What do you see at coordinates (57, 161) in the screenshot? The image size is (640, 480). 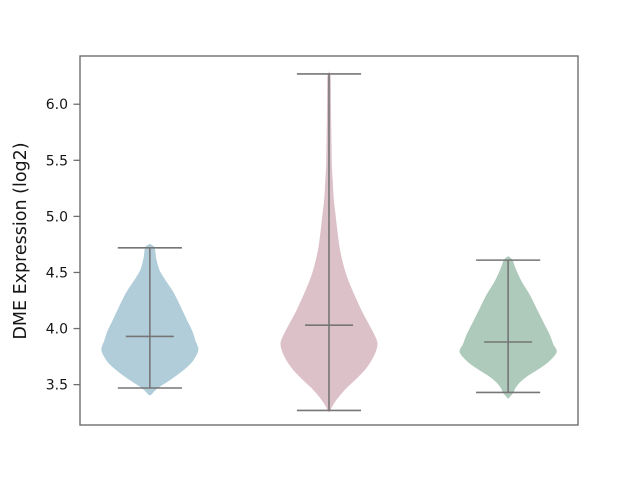 I see `y-tick-label: 5.5` at bounding box center [57, 161].